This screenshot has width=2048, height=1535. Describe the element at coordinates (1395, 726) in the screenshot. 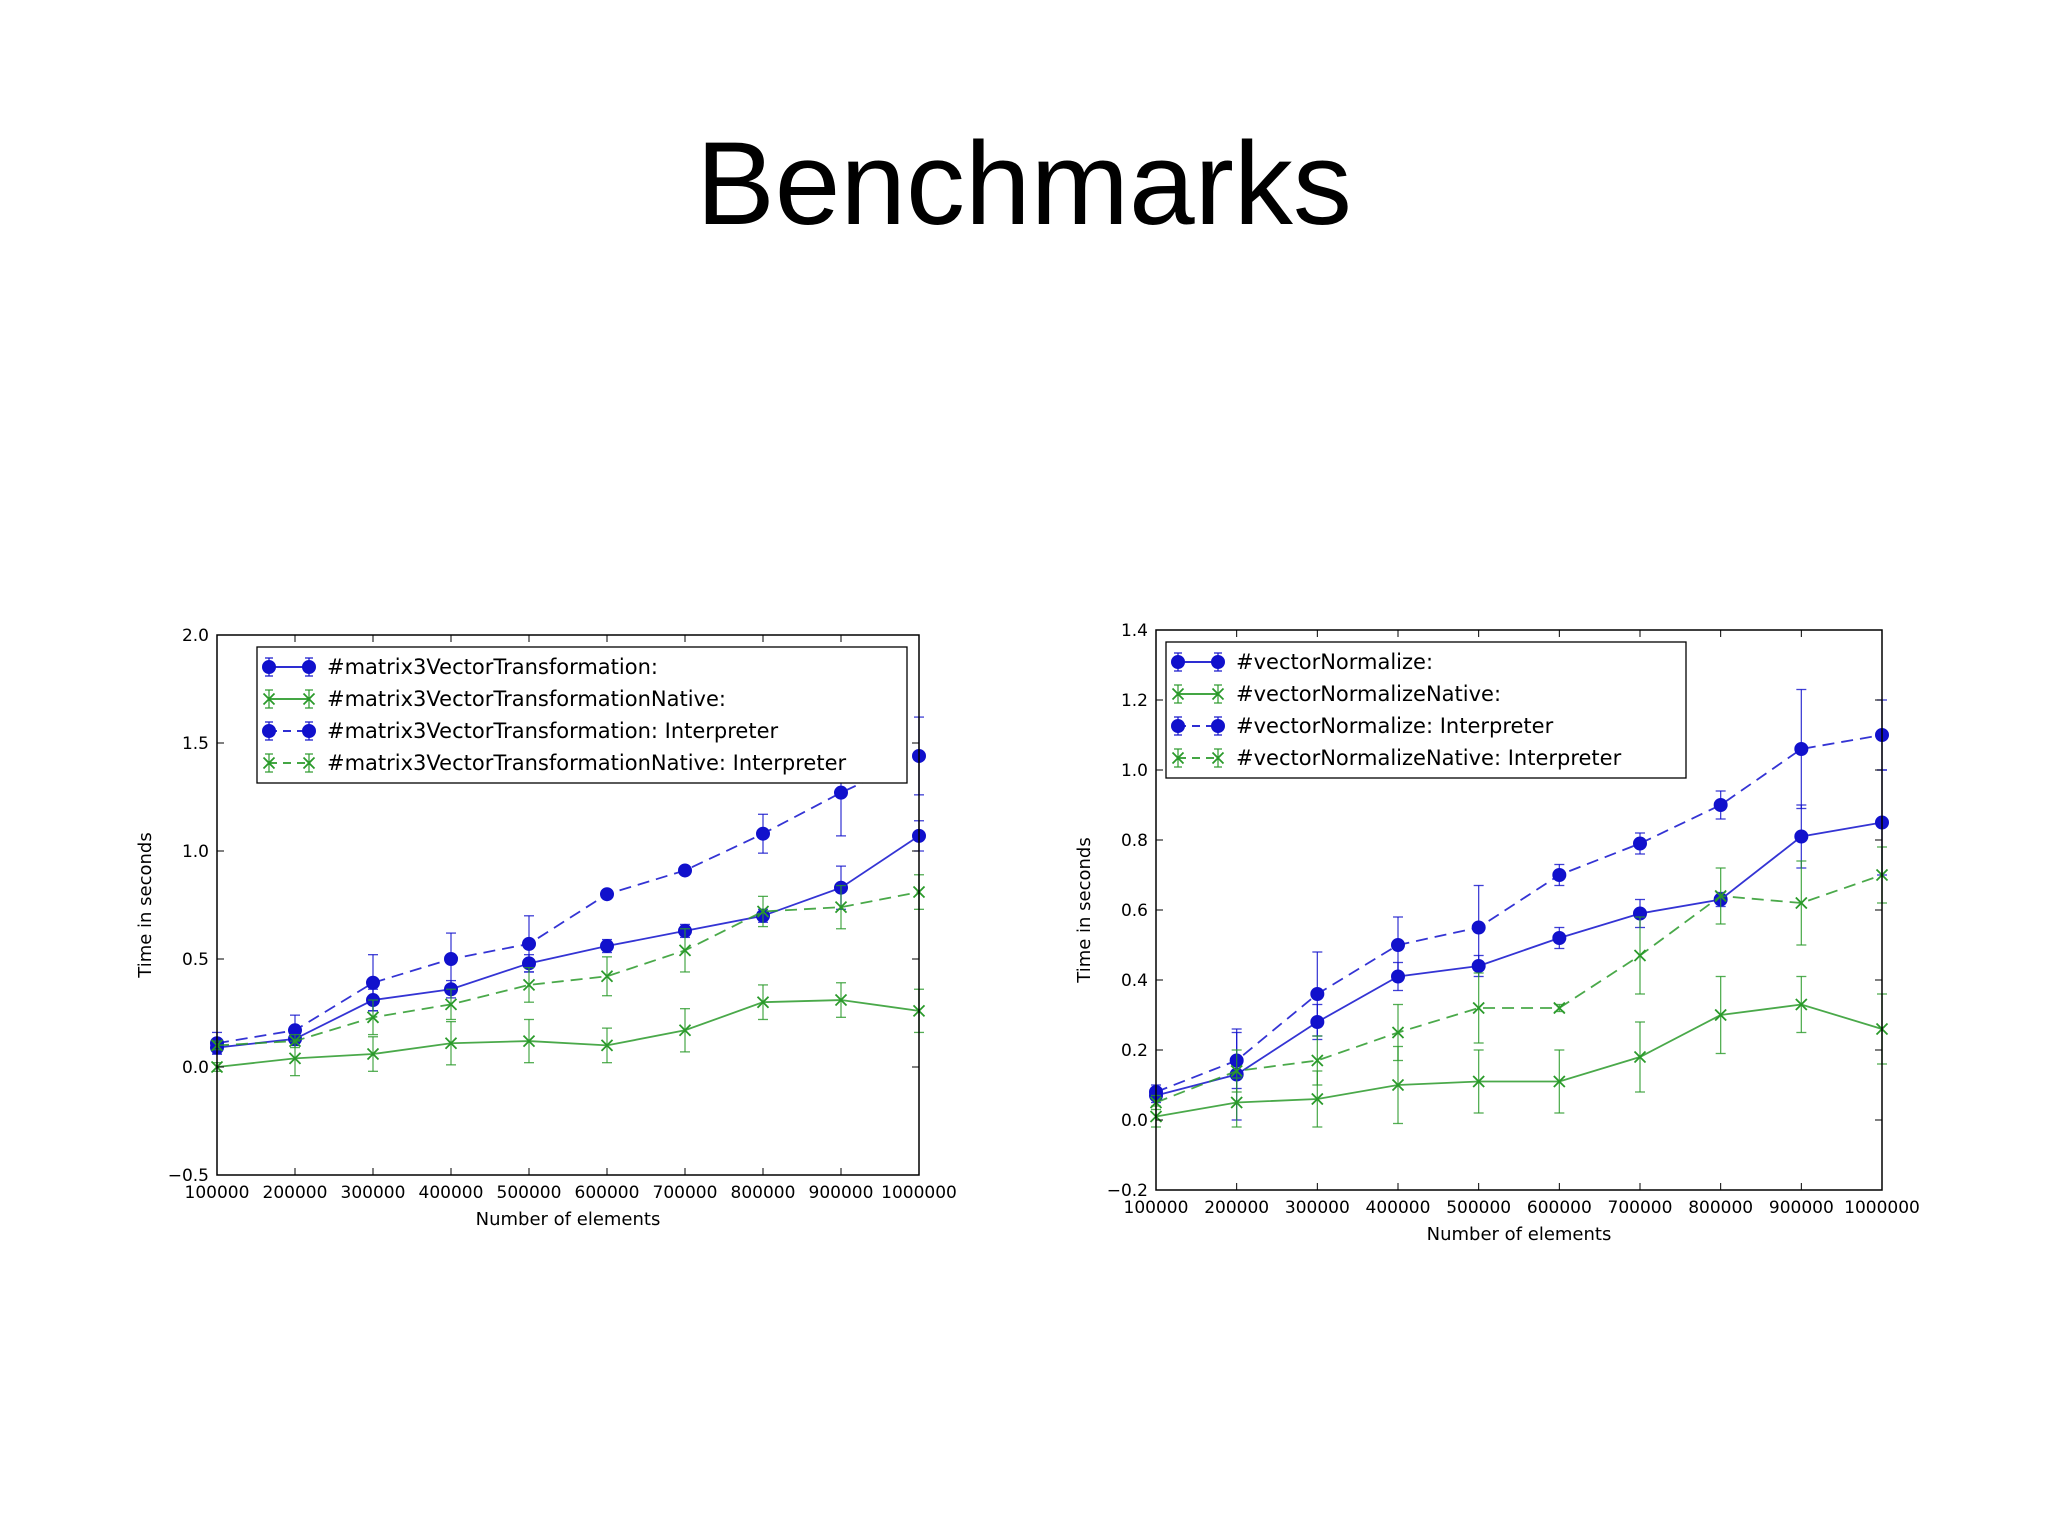

I see `legend-label: #vectorNormalize: Interpreter` at that location.